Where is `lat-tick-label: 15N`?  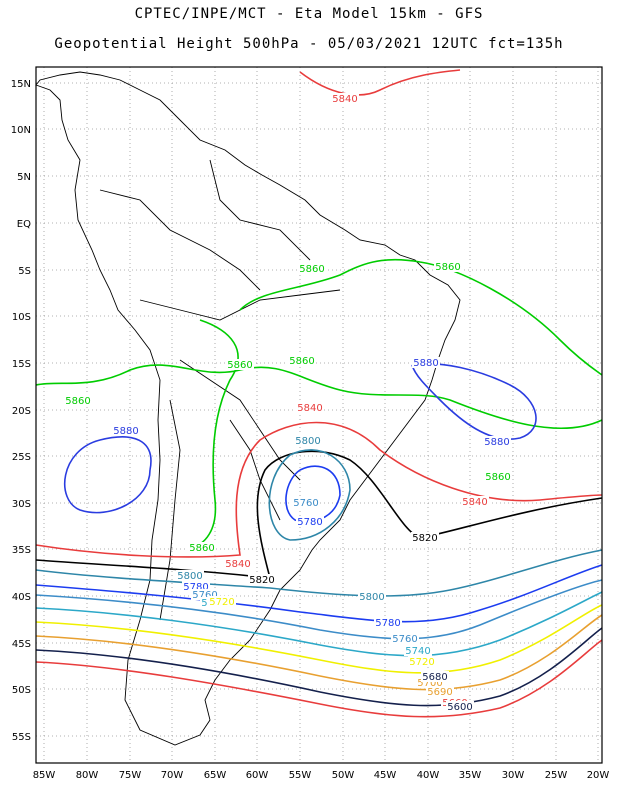
lat-tick-label: 15N is located at coordinates (21, 84).